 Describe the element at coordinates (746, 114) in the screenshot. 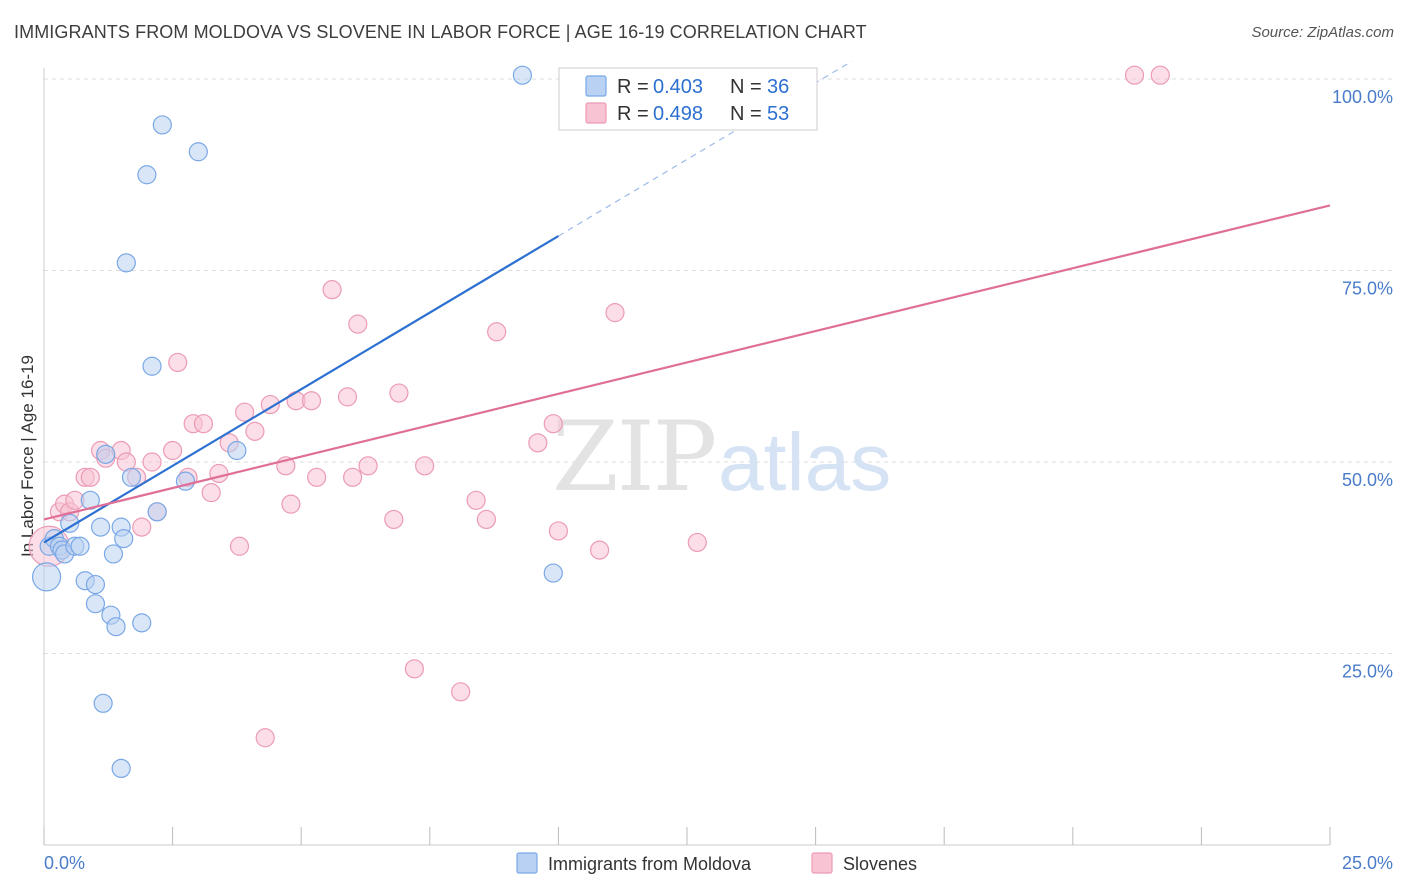

I see `legend-n-label-2: N =` at that location.